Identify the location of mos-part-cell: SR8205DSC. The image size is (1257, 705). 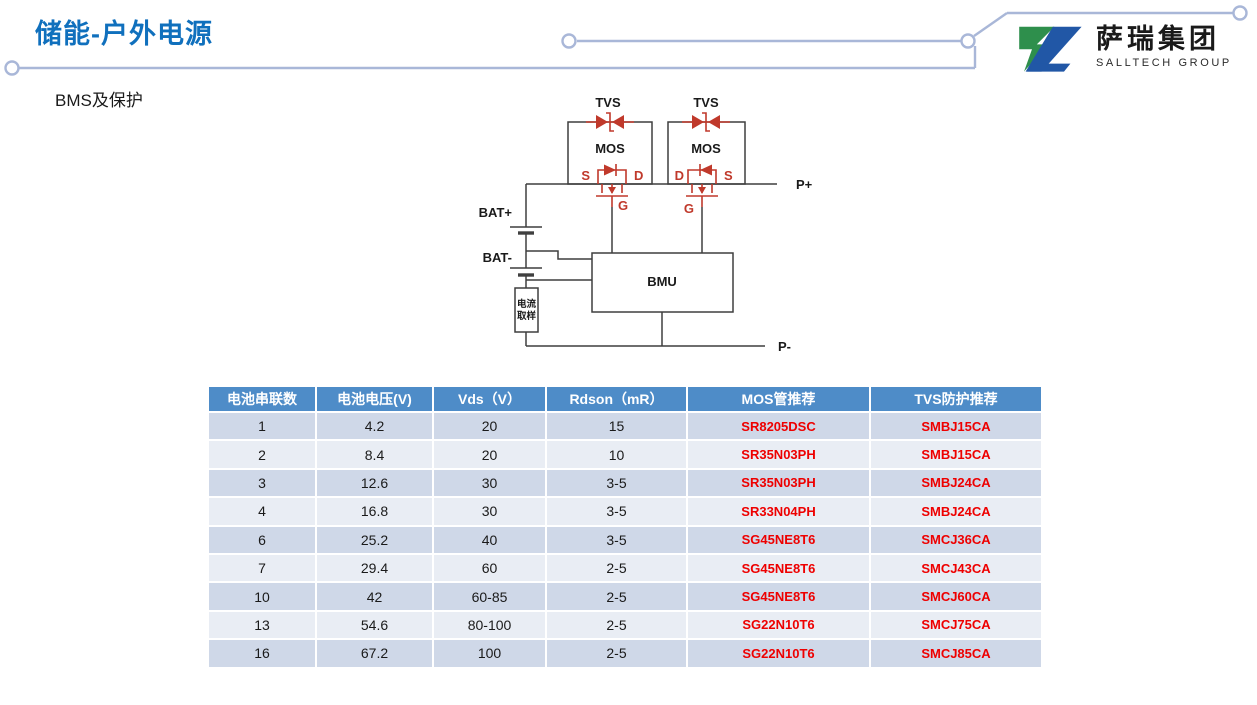
(778, 426).